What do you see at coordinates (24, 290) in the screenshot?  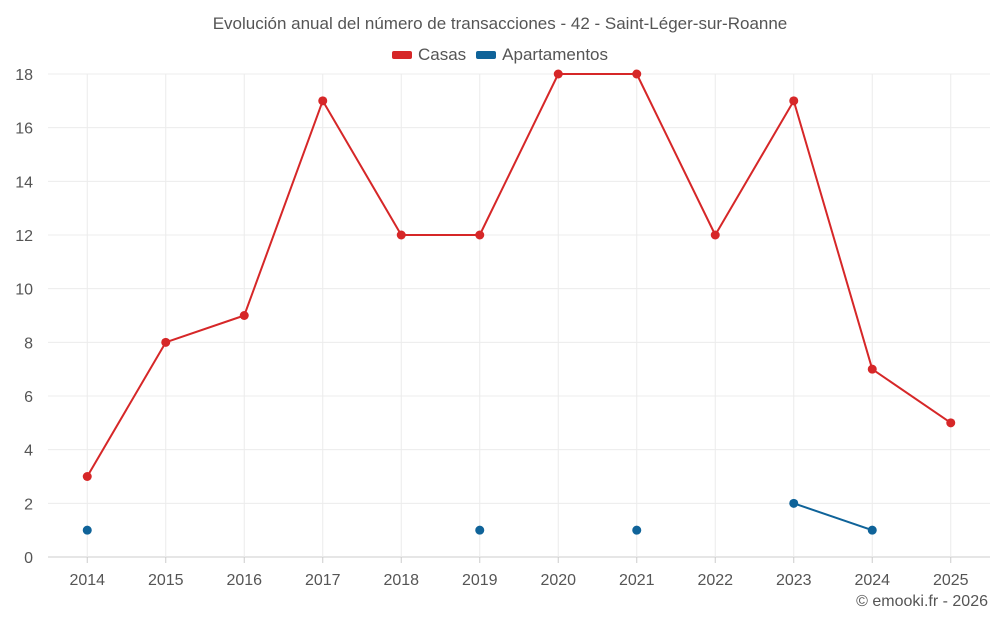 I see `y-tick-label: 10` at bounding box center [24, 290].